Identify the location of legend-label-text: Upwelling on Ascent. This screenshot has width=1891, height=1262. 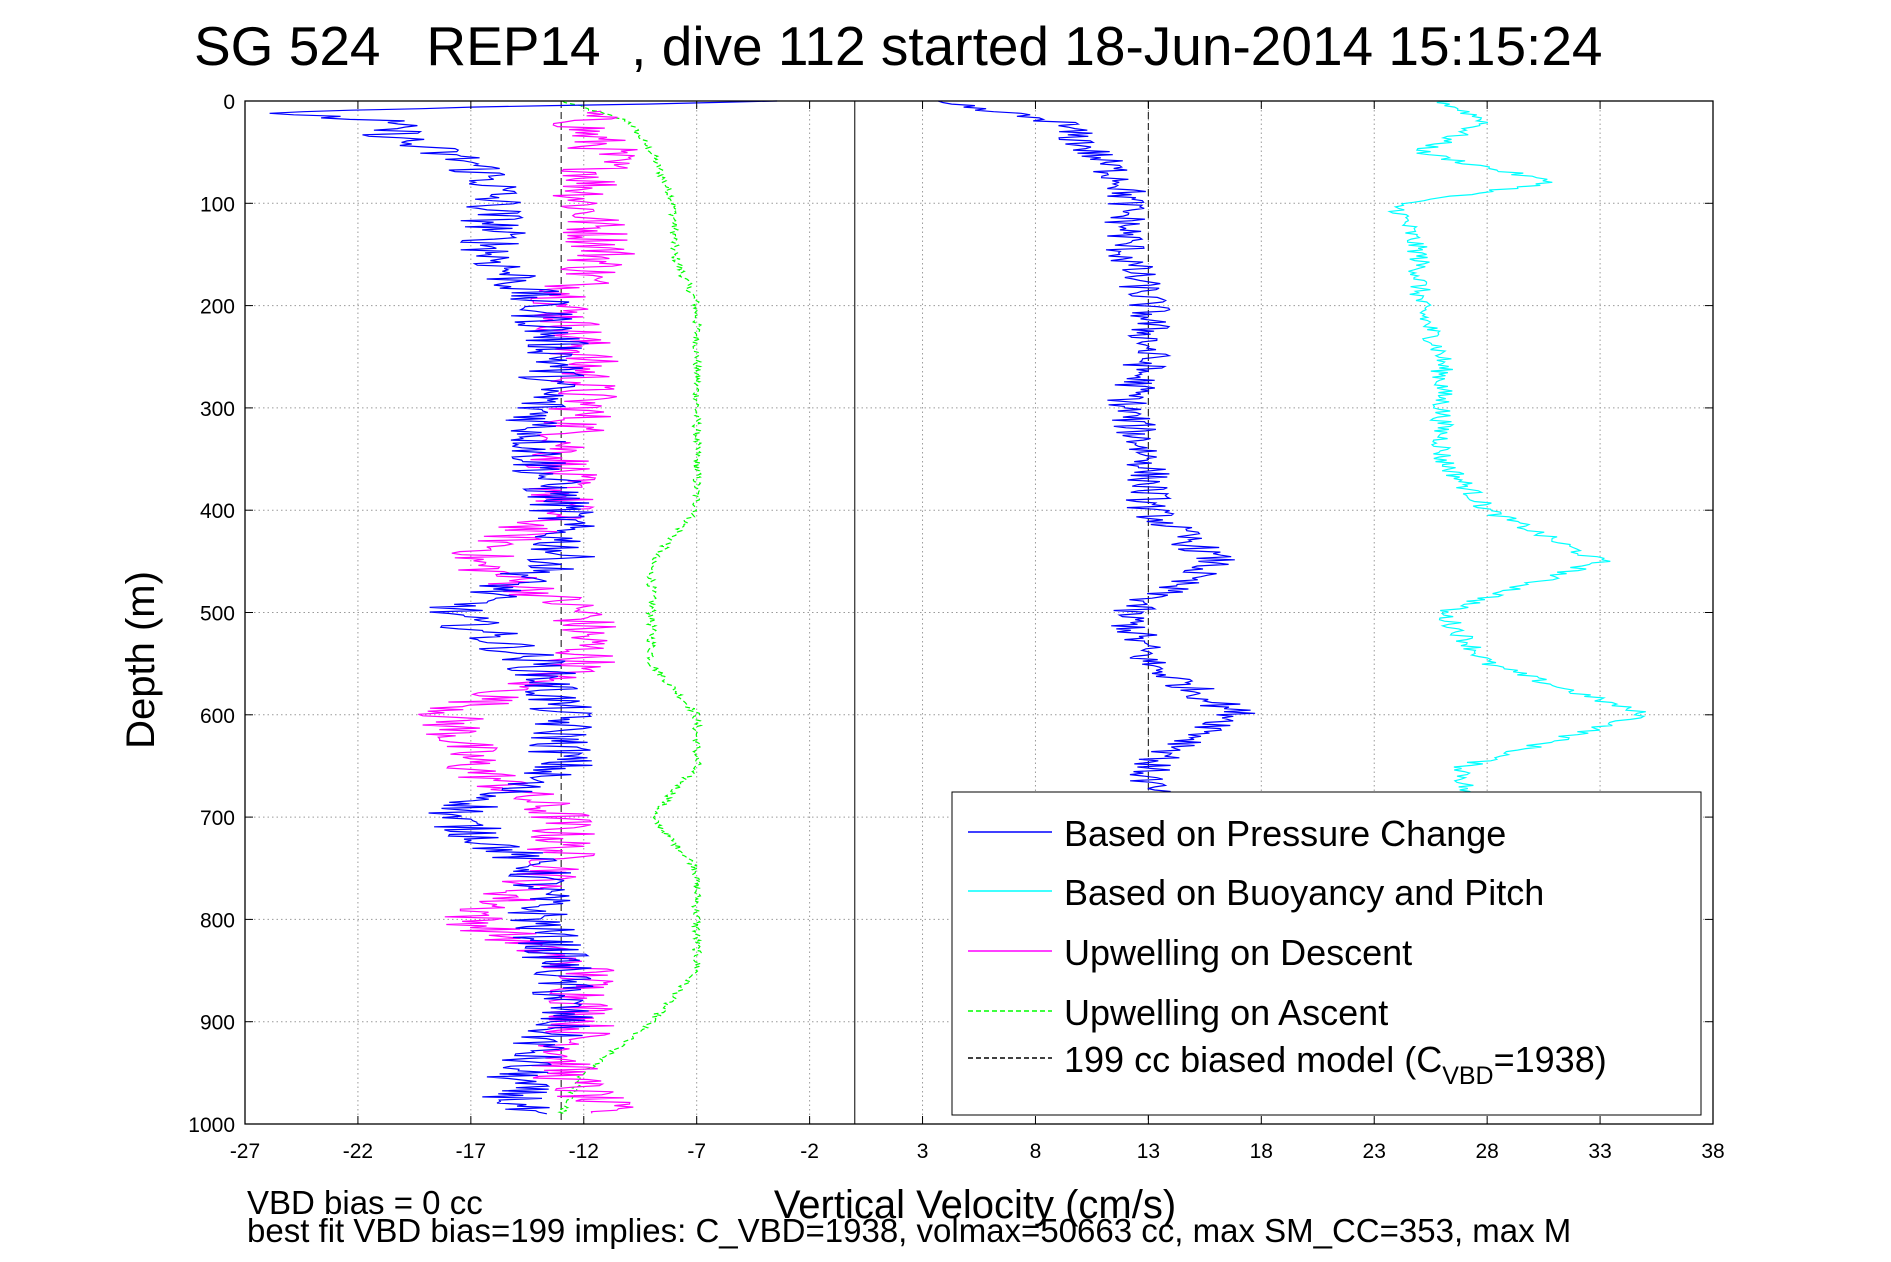
(1226, 1012).